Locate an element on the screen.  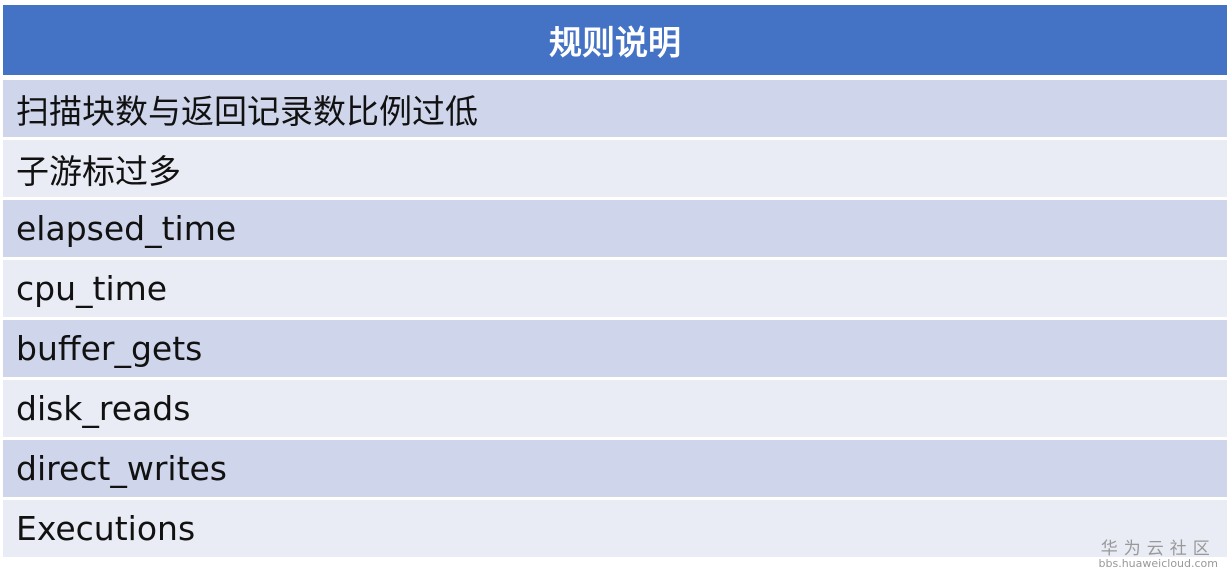
table-row: direct_writes is located at coordinates (615, 468).